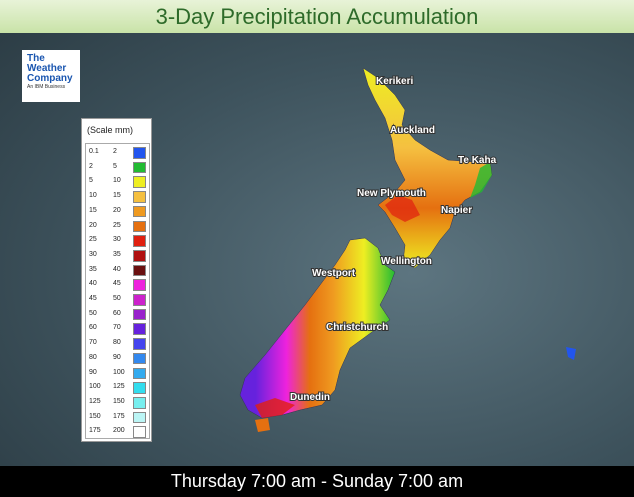  I want to click on east-coast-rain, so click(481, 180).